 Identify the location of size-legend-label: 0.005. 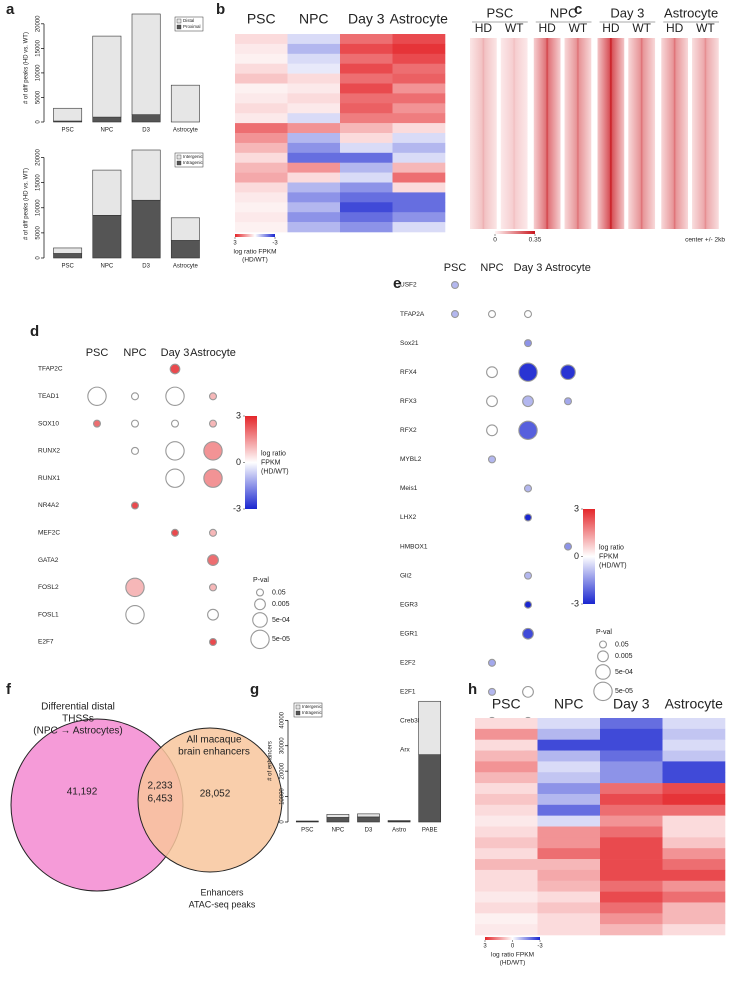
(281, 604).